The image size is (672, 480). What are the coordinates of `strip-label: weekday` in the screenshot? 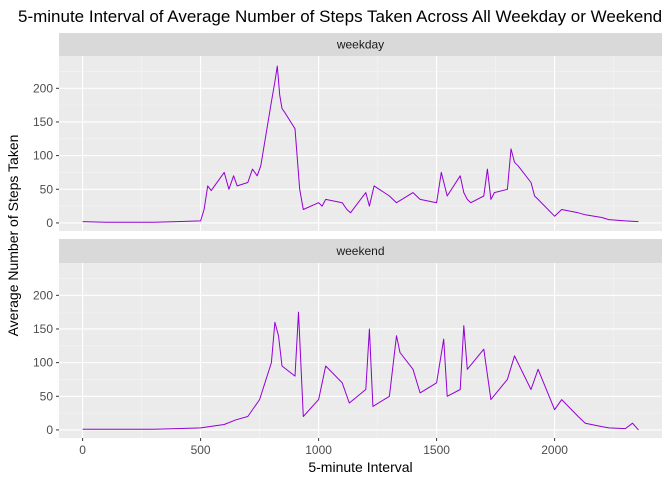 It's located at (360, 45).